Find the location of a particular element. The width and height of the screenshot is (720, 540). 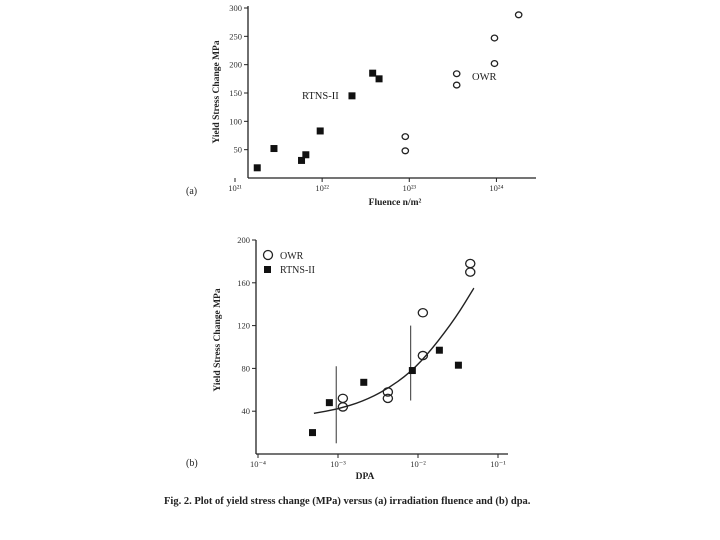

panel-a-y-tick-label-200: 200 is located at coordinates (235, 65).